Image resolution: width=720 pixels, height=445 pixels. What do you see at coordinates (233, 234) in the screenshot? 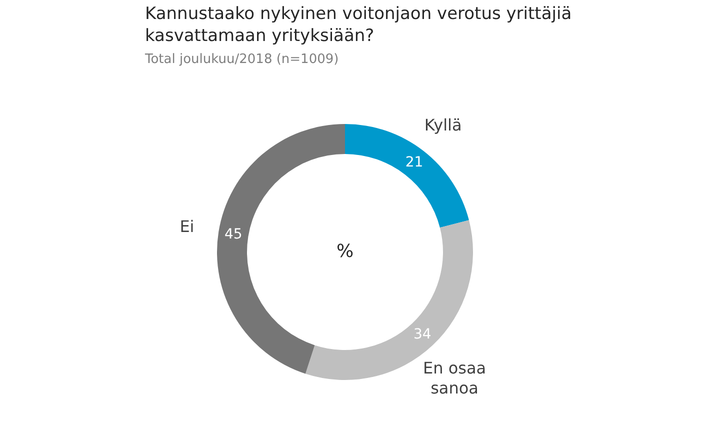
I see `data-label: 45` at bounding box center [233, 234].